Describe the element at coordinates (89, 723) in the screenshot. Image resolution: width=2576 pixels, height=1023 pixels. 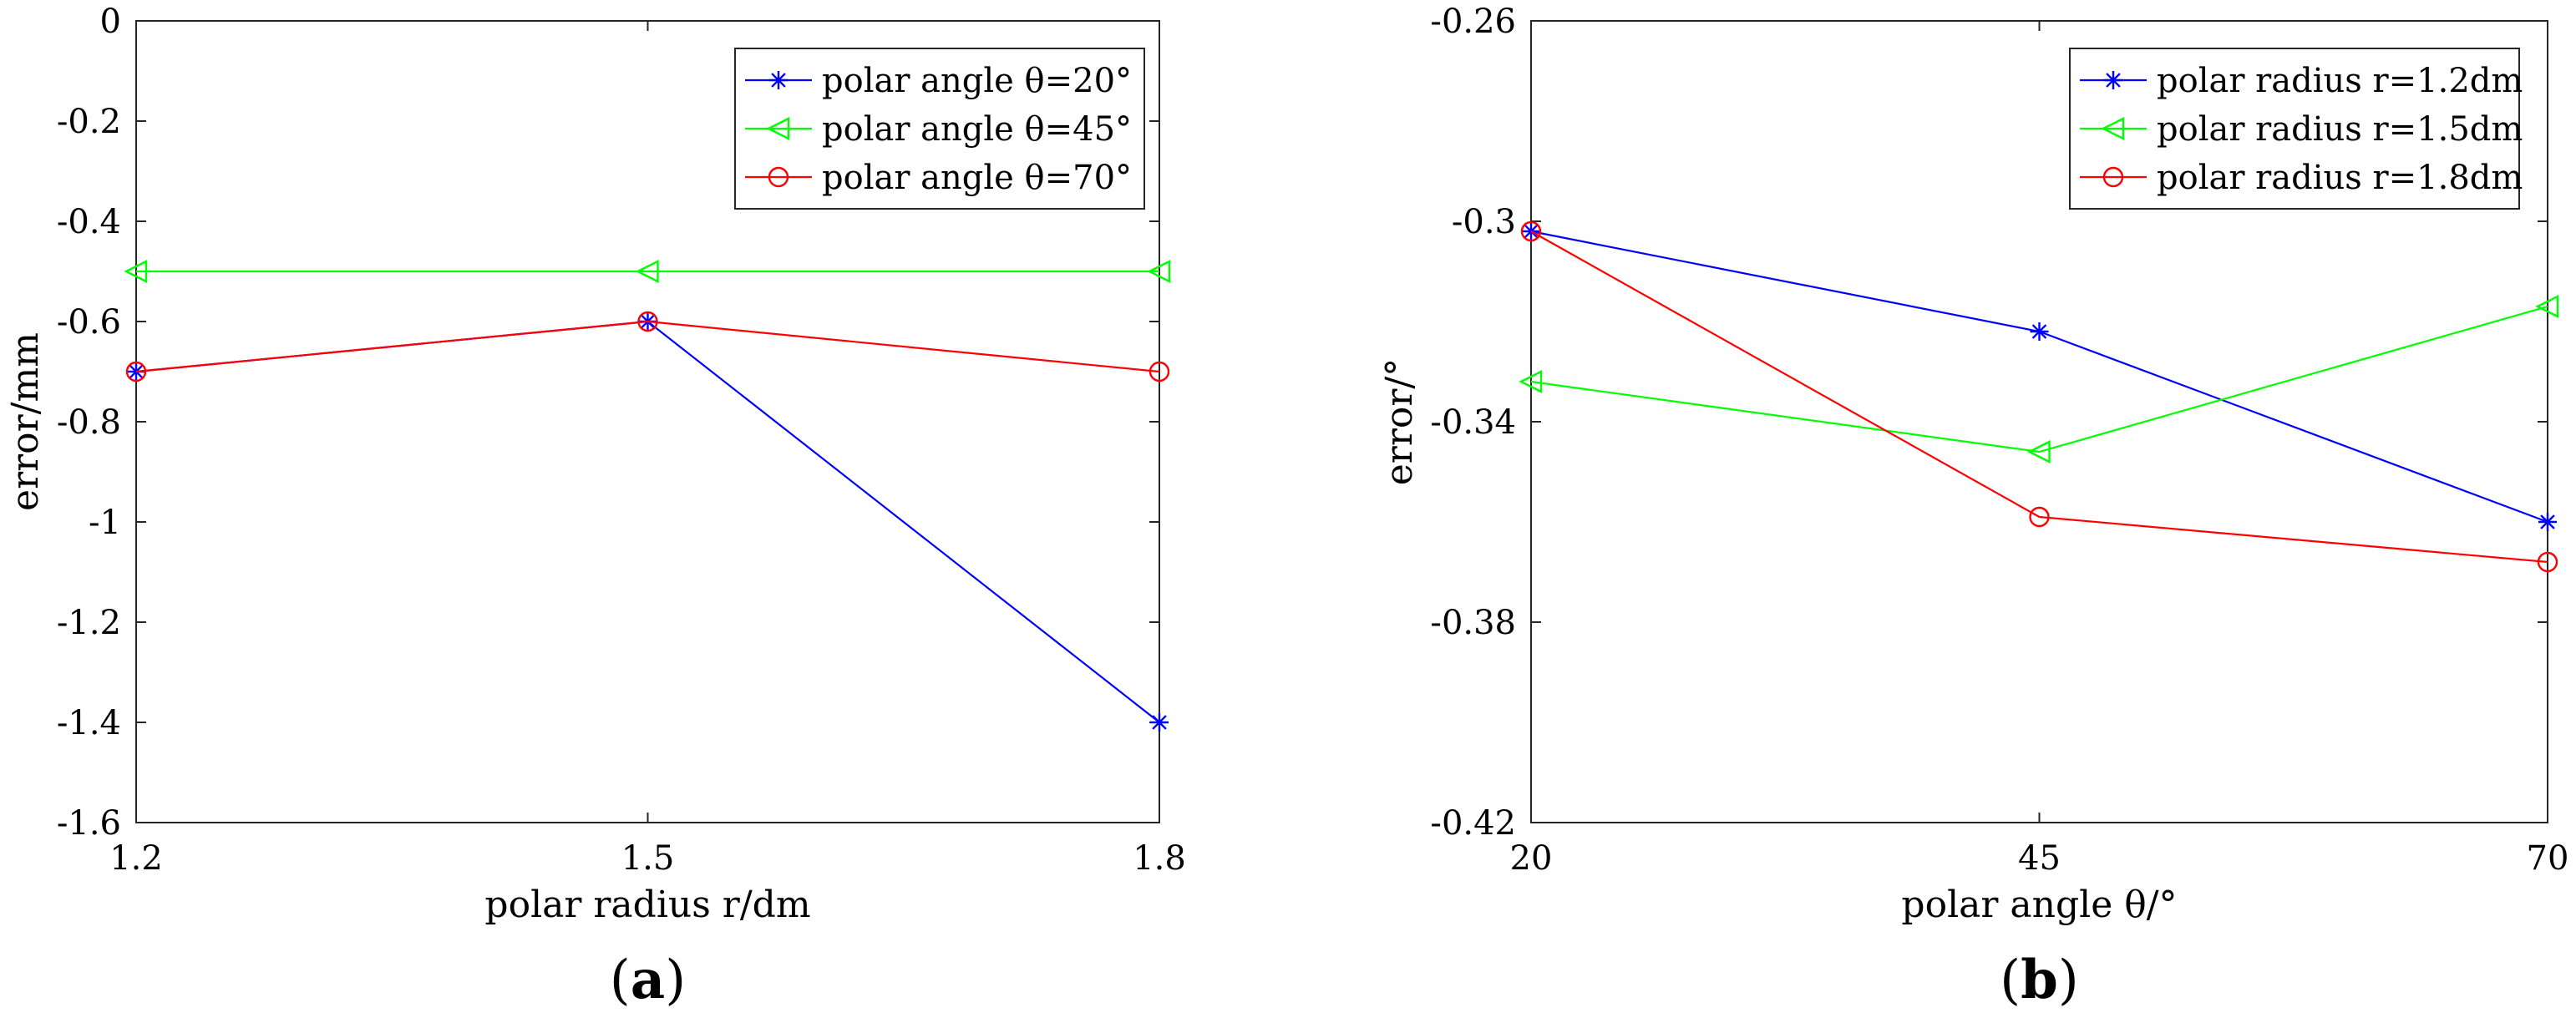
I see `y-tick-label: -1.4` at that location.